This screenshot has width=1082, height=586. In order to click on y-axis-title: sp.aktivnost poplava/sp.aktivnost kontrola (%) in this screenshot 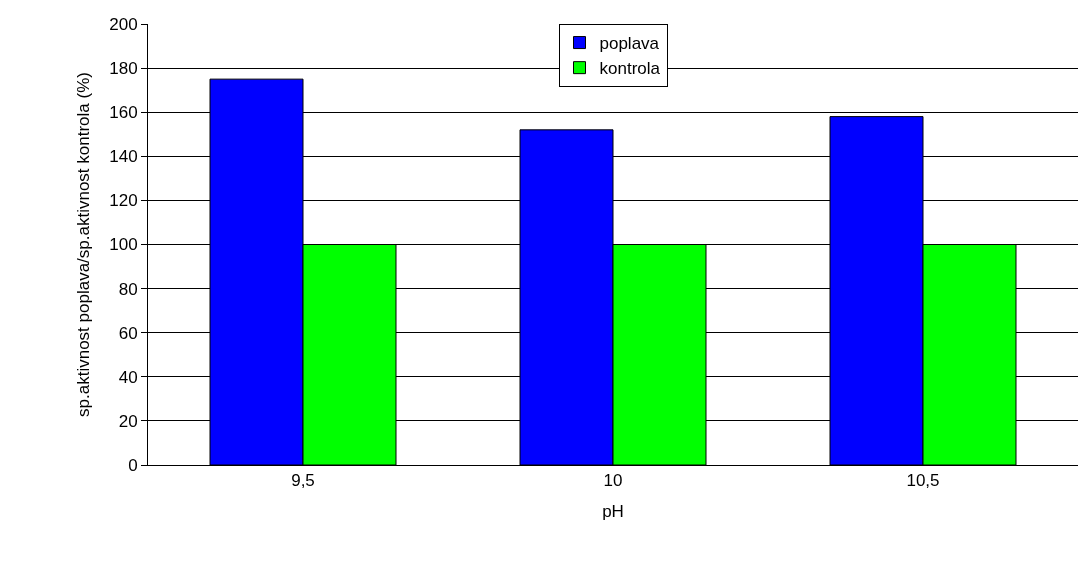, I will do `click(83, 244)`.